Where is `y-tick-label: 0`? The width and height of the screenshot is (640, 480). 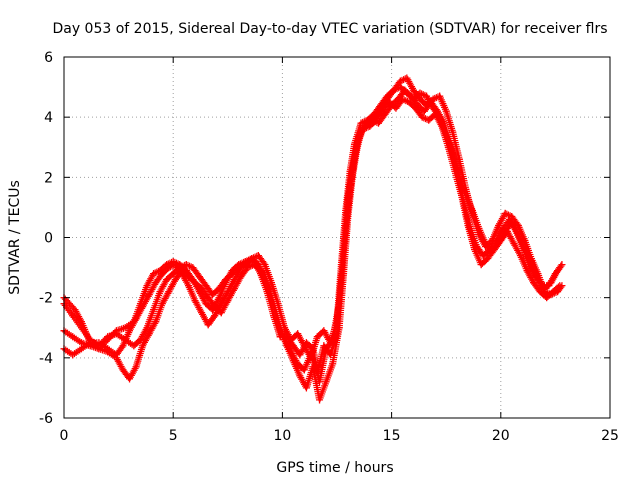
y-tick-label: 0 is located at coordinates (48, 239).